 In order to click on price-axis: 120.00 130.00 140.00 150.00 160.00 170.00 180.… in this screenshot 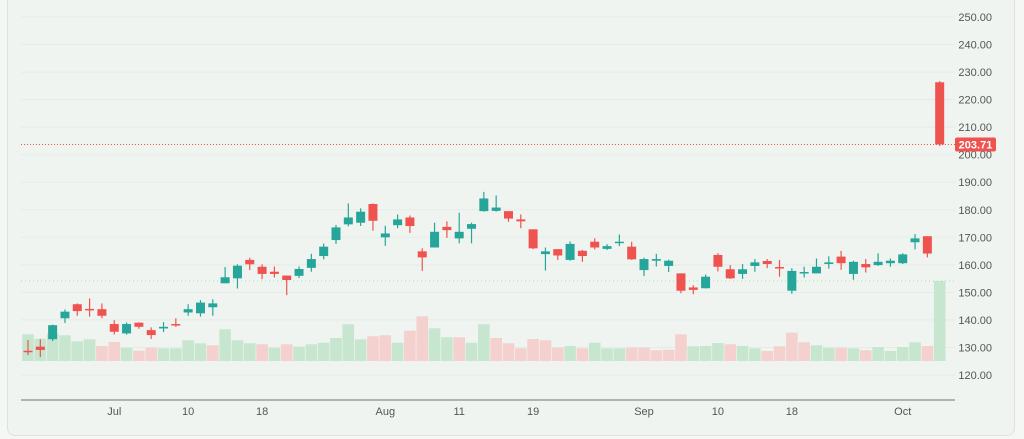, I will do `click(975, 197)`.